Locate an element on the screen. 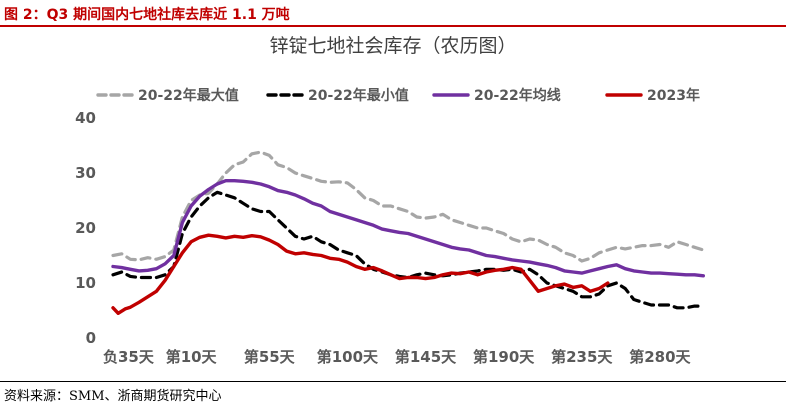 This screenshot has width=786, height=412. chart-title: 锌锭七地社会库存（农历图） is located at coordinates (392, 46).